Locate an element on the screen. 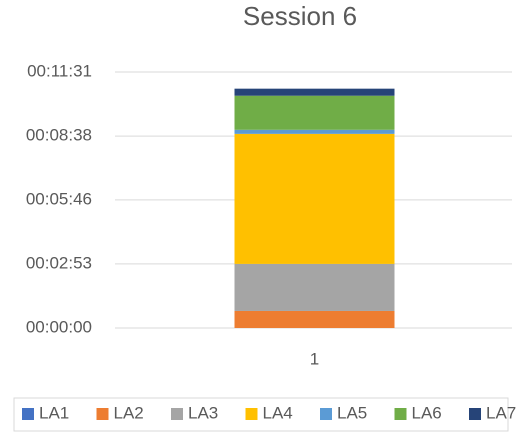 The height and width of the screenshot is (436, 520). legend-label: LA7 is located at coordinates (501, 412).